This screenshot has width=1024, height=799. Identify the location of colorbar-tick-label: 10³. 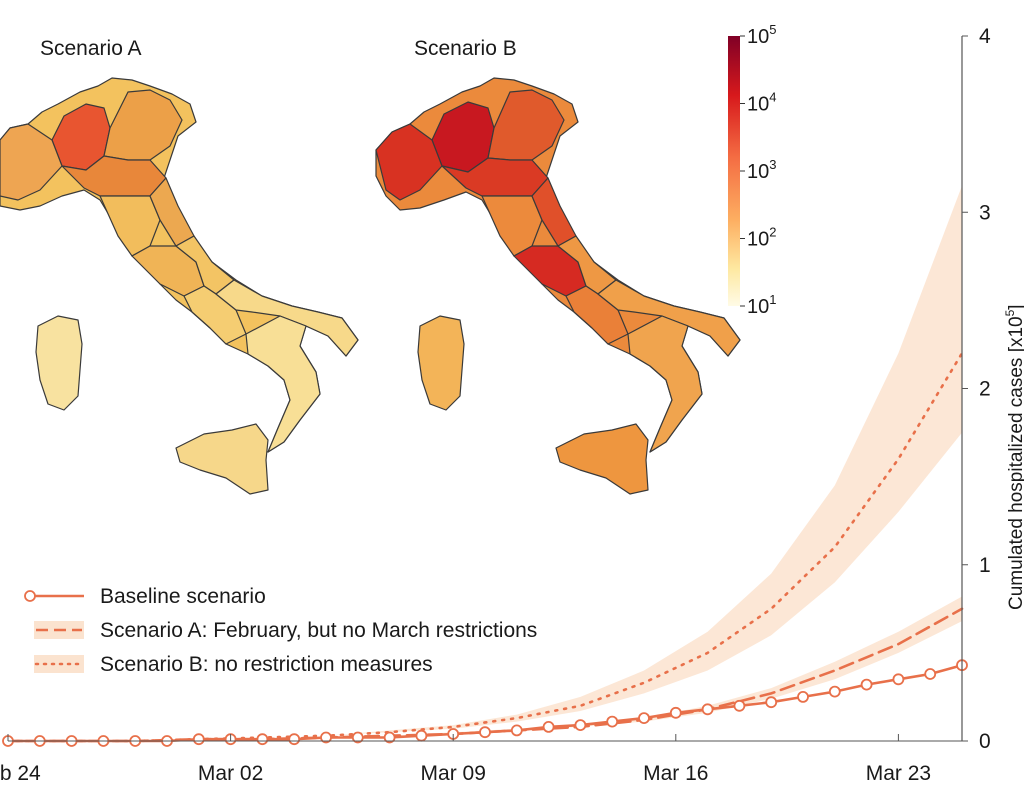
(761, 170).